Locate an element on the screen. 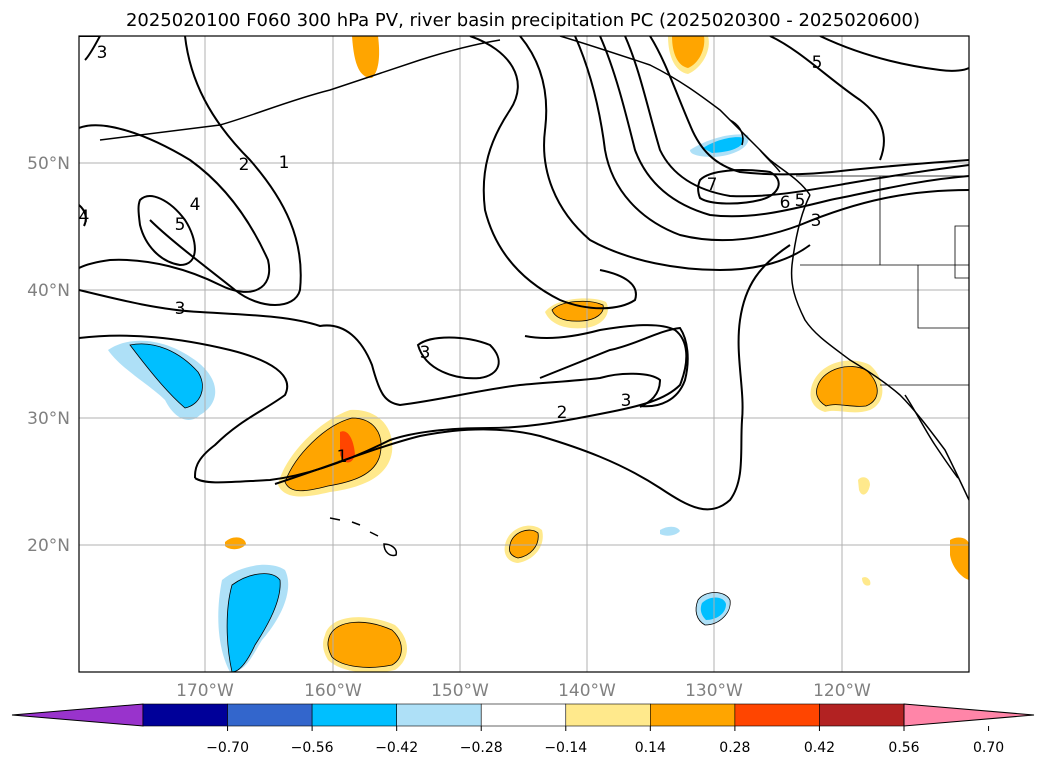 This screenshot has width=1047, height=765. neg-anomaly-small is located at coordinates (670, 531).